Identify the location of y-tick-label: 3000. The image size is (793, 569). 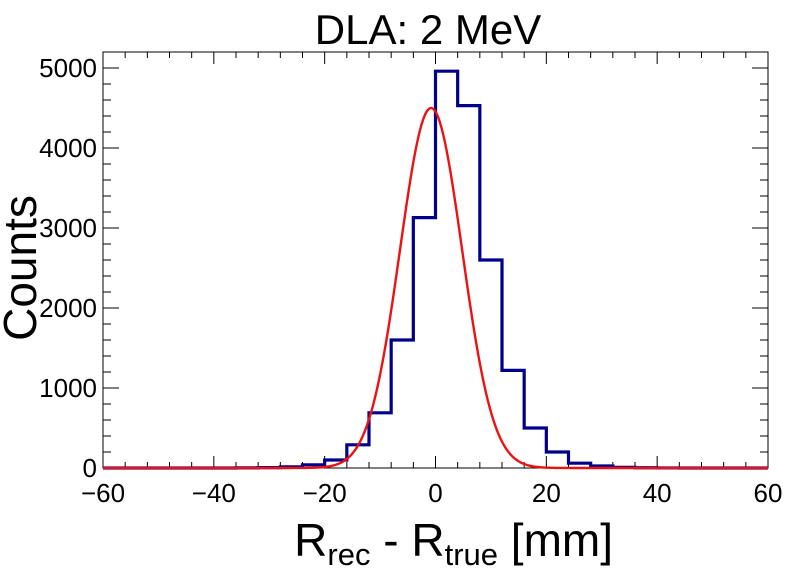
(68, 228).